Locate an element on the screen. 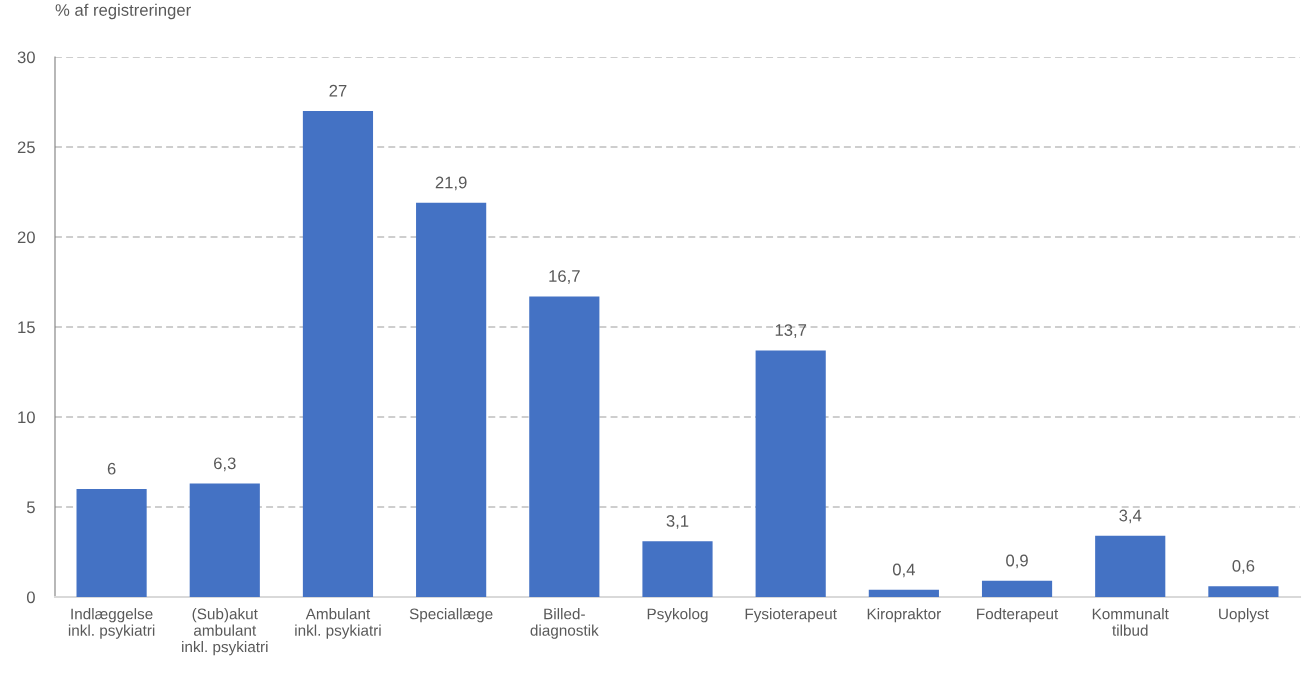  x-tick-label: Fysioterapeut is located at coordinates (791, 615).